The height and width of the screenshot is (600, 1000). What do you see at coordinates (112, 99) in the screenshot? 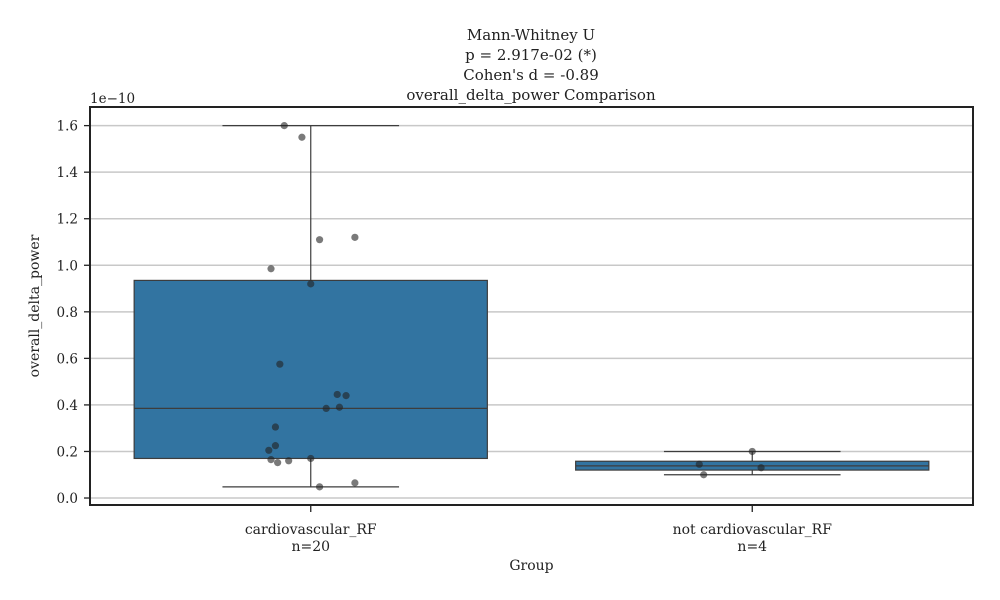
I see `y-offset-label: 1e−10` at bounding box center [112, 99].